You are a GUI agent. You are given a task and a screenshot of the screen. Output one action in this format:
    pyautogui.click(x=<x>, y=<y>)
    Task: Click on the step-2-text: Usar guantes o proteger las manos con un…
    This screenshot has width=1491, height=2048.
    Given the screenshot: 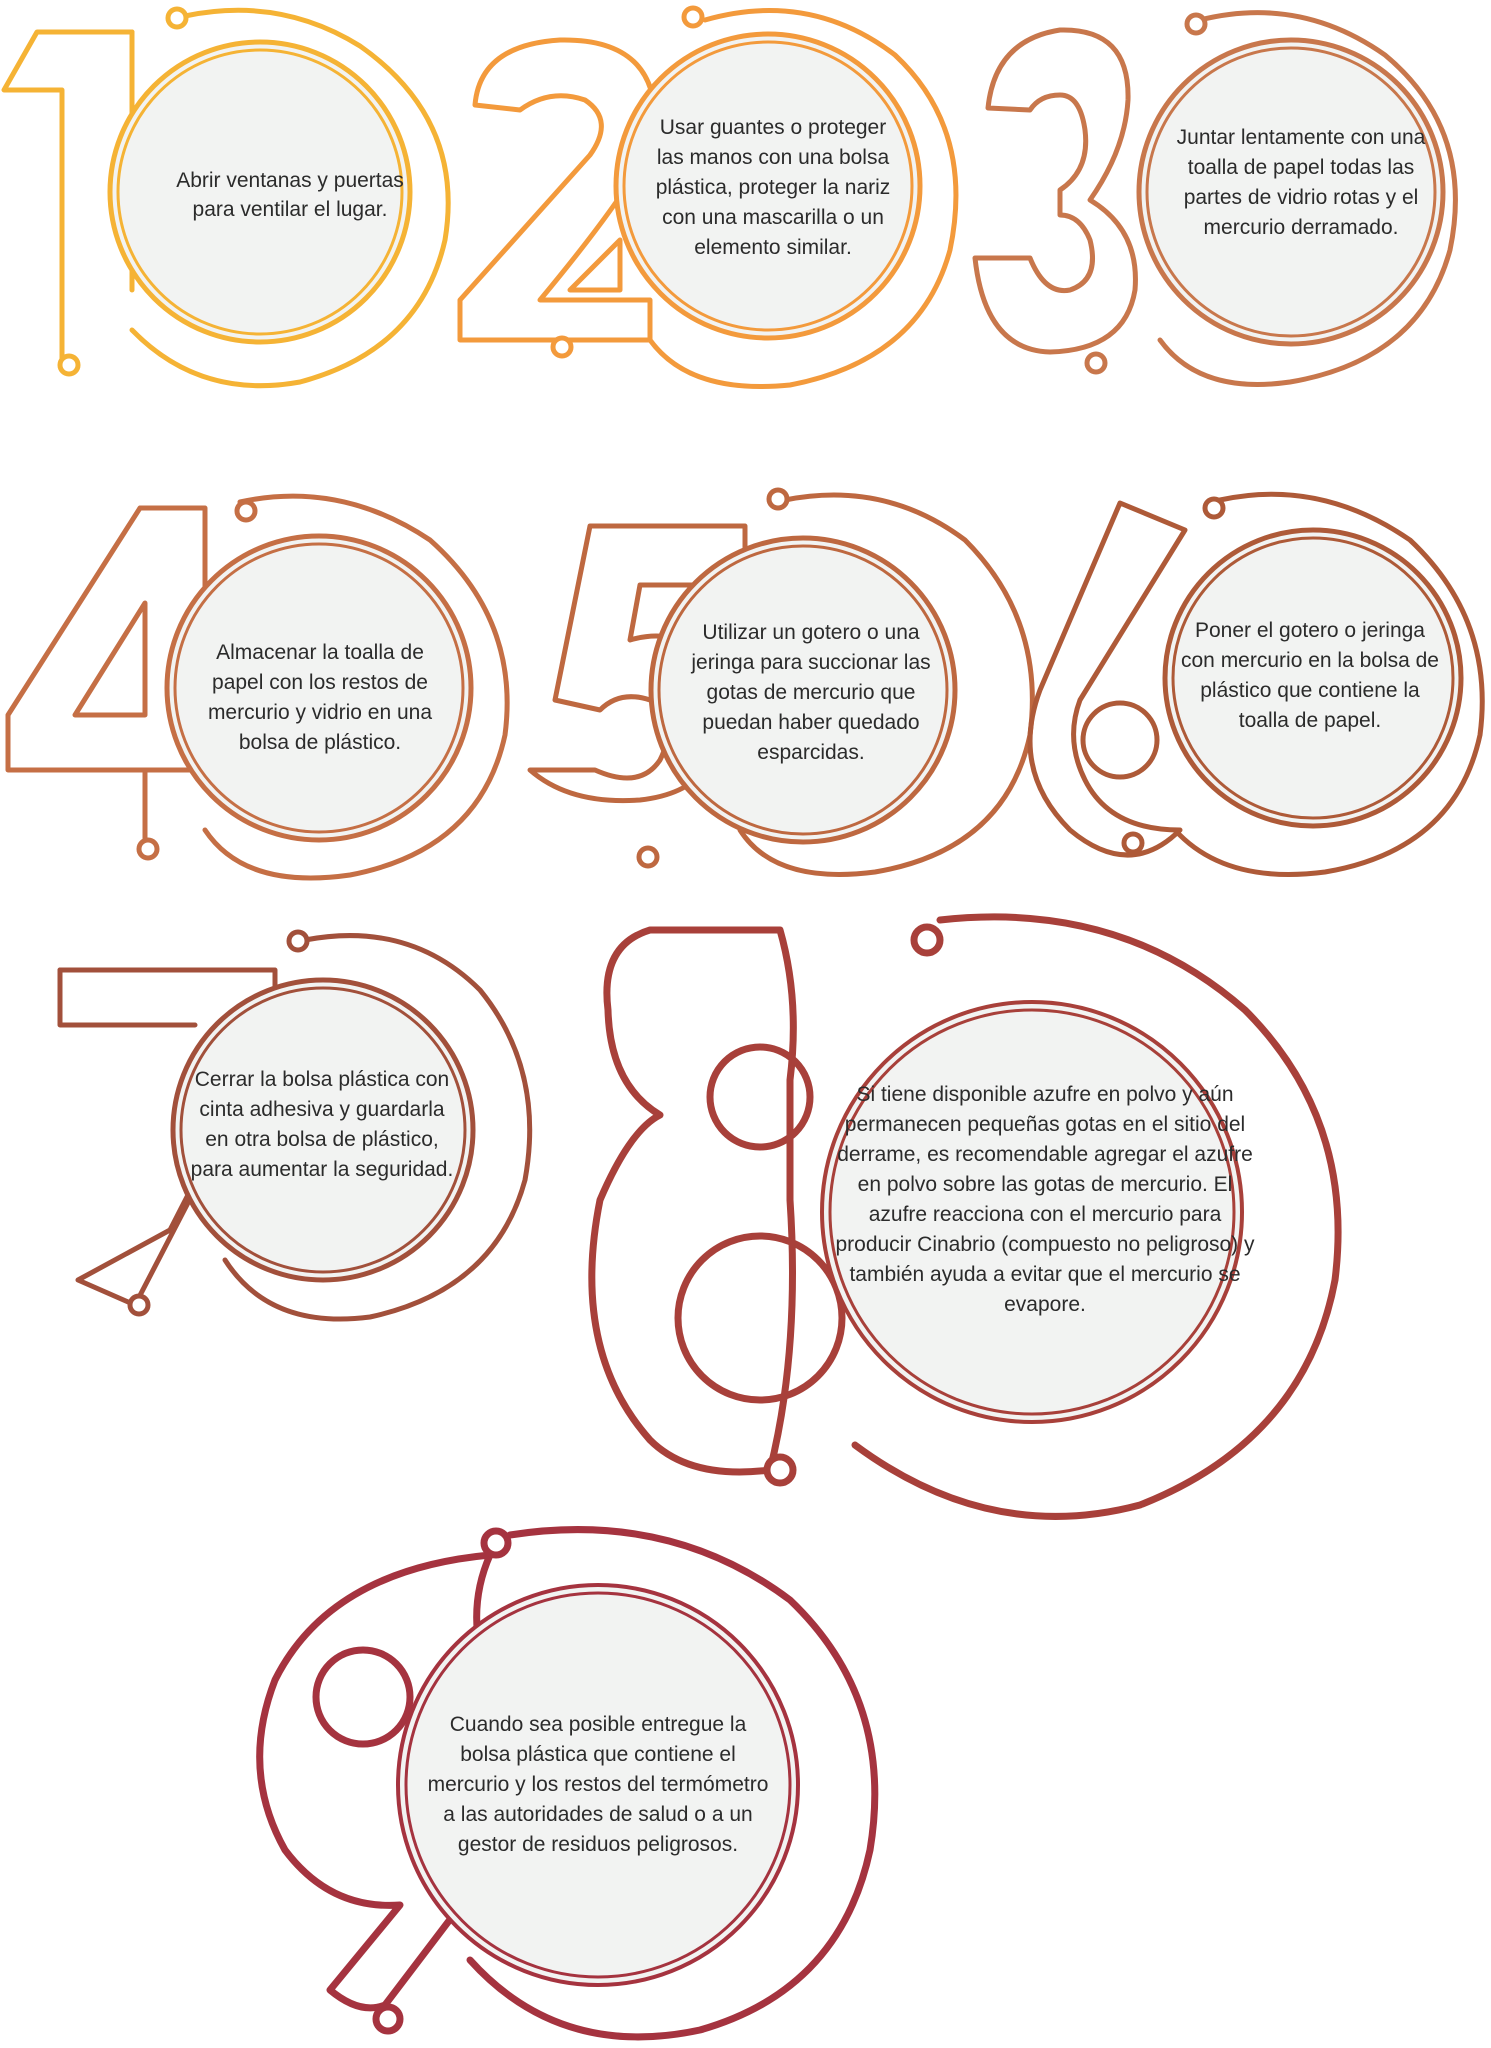 What is the action you would take?
    pyautogui.click(x=773, y=187)
    